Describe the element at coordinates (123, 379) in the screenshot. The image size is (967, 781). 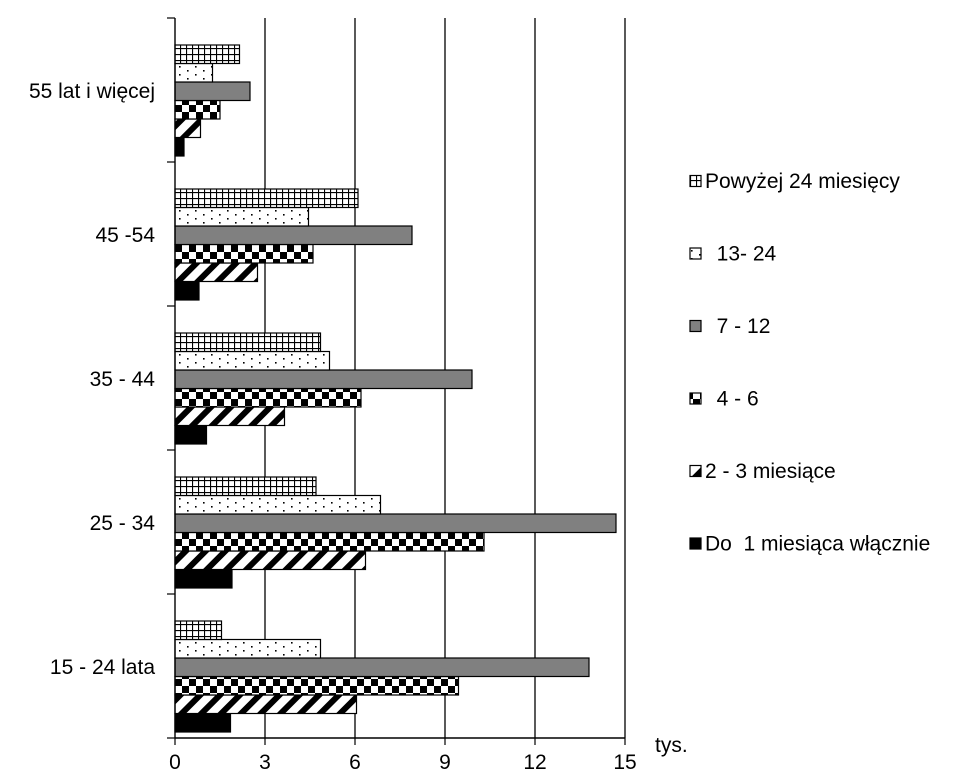
I see `category-label: 35 - 44` at that location.